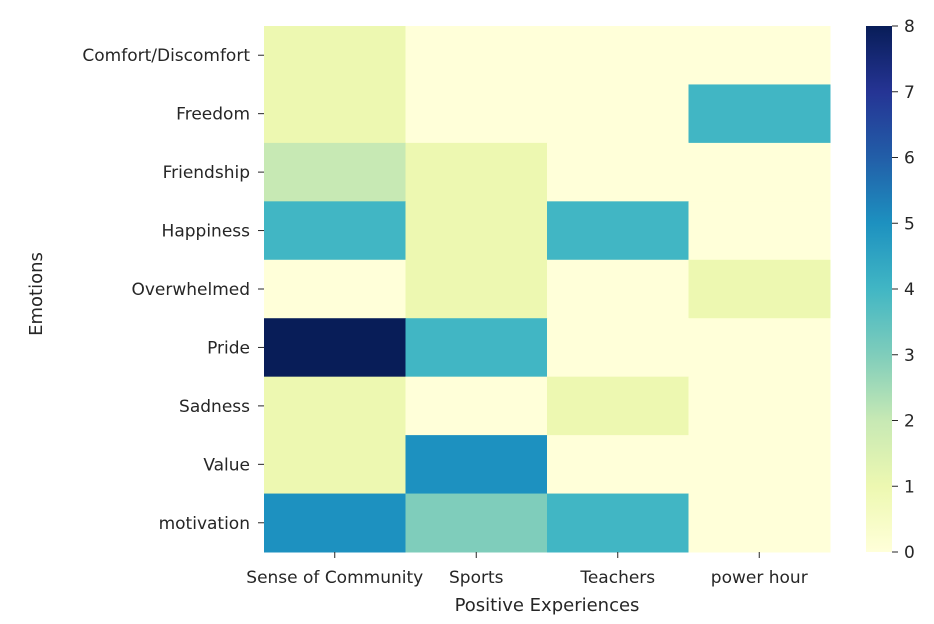 This screenshot has width=934, height=624. Describe the element at coordinates (190, 290) in the screenshot. I see `y-tick-label: Overwhelmed` at that location.